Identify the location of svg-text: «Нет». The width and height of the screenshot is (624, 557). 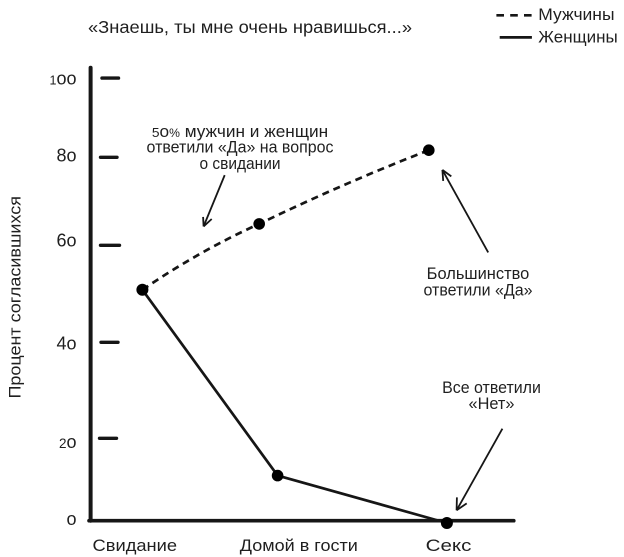
(492, 404).